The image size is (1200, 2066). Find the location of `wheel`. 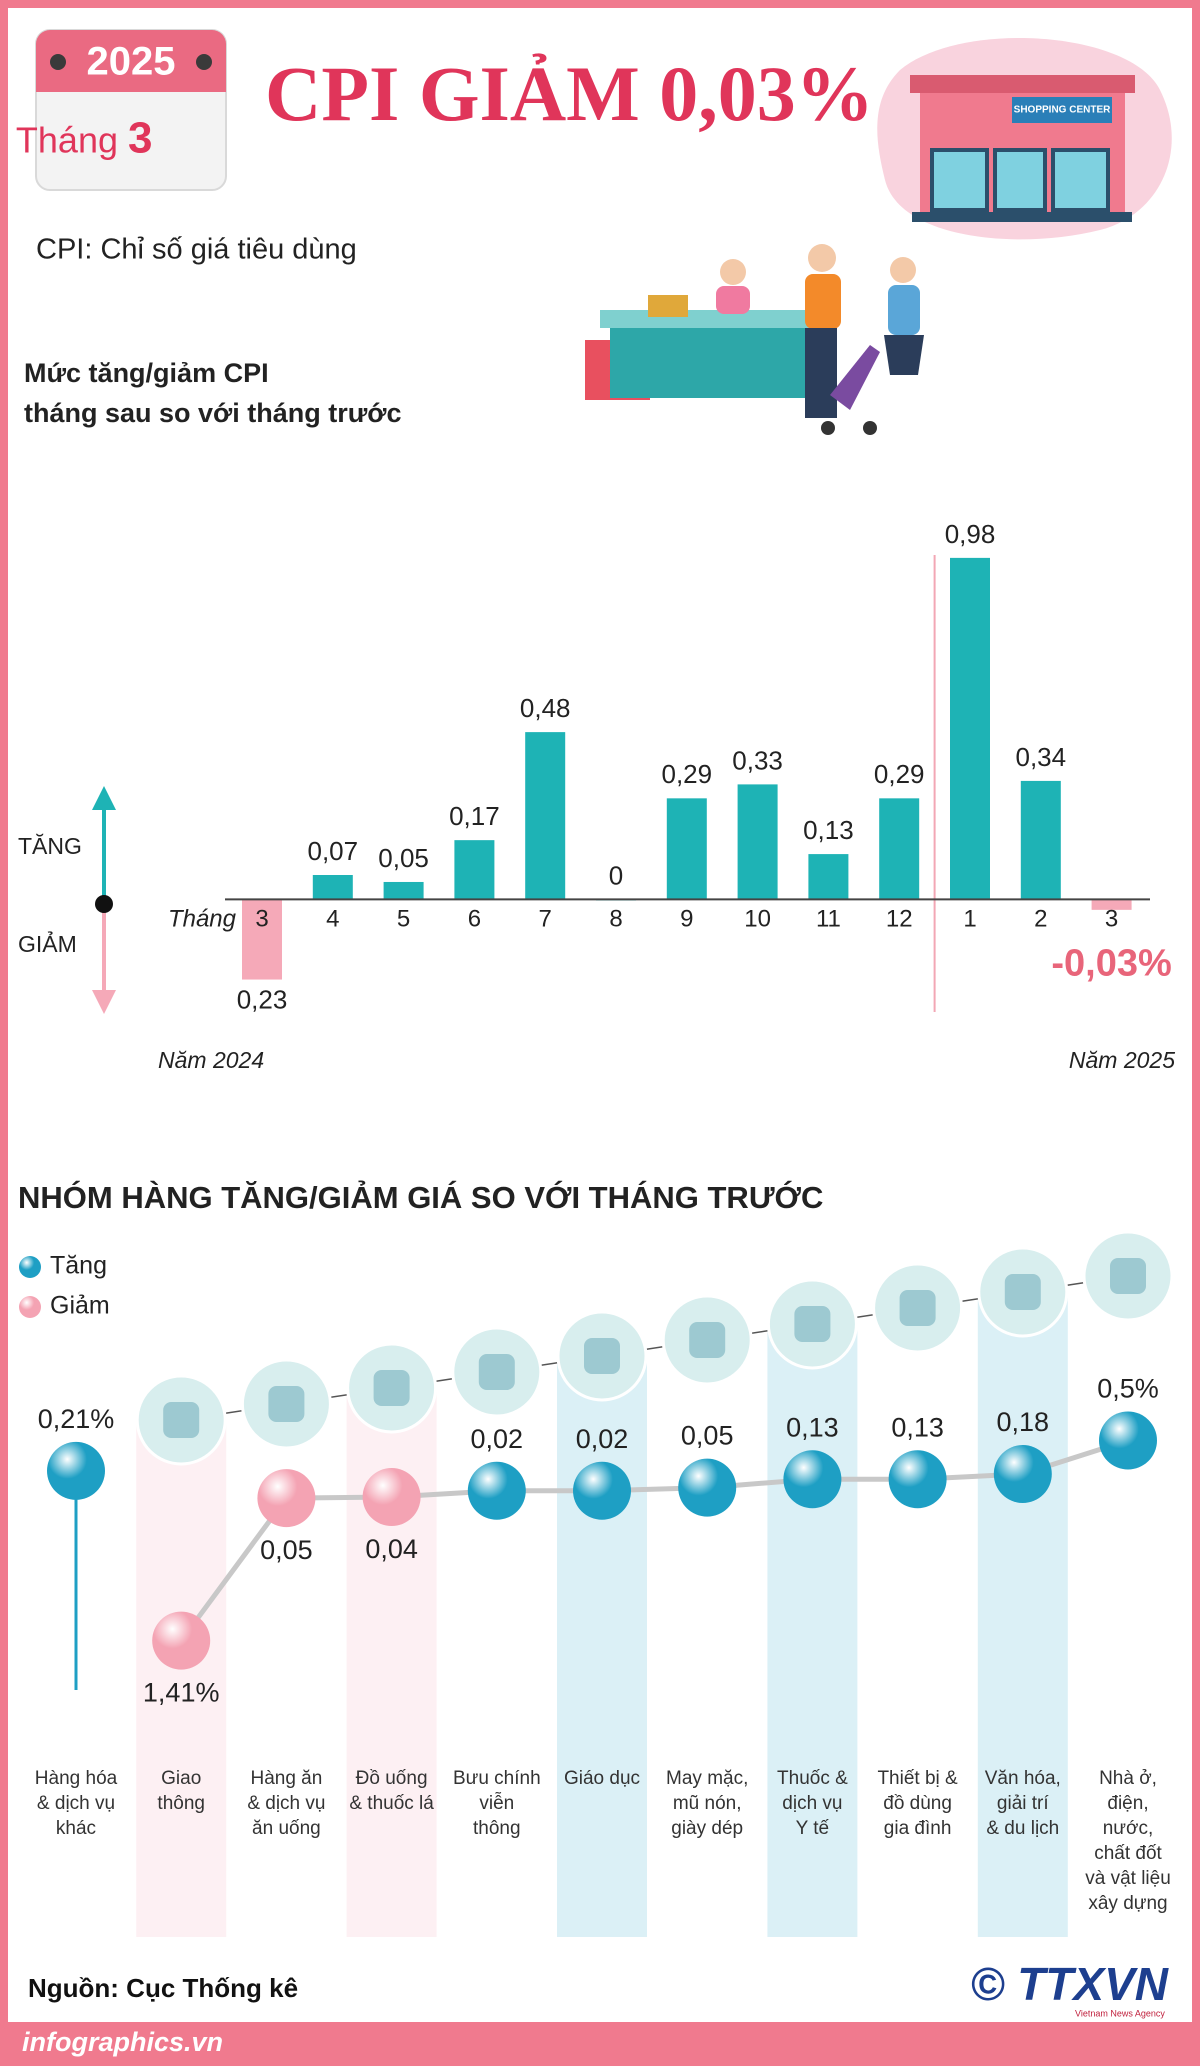

wheel is located at coordinates (828, 428).